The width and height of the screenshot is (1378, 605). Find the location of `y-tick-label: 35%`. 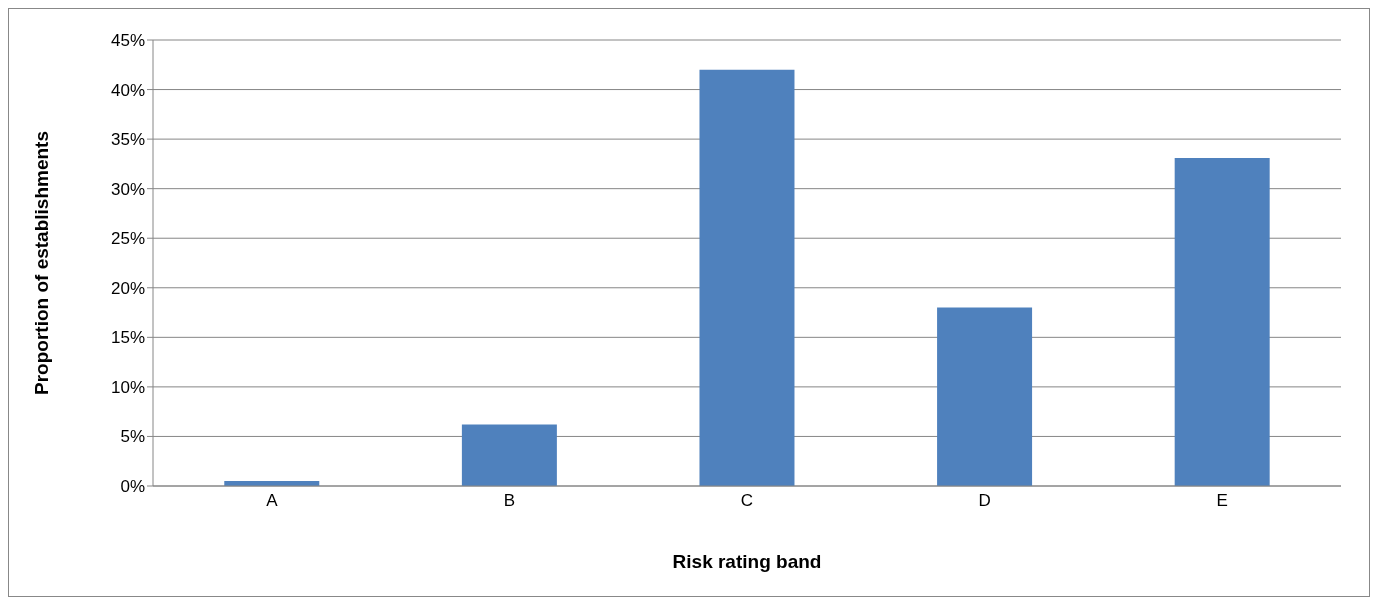

y-tick-label: 35% is located at coordinates (127, 140).